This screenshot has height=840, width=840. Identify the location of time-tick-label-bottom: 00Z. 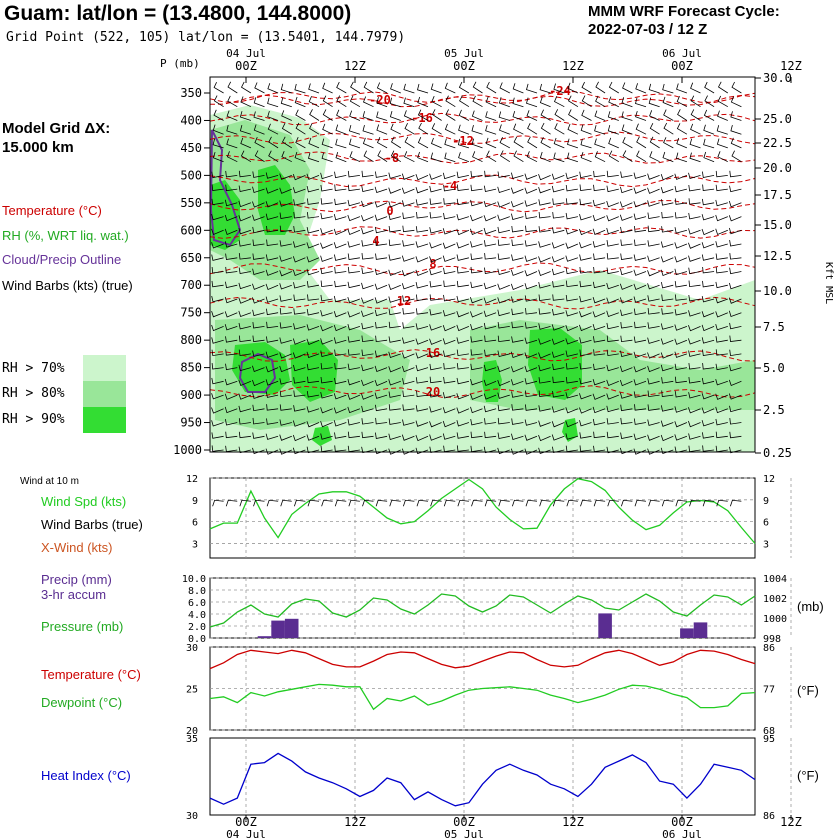
(246, 822).